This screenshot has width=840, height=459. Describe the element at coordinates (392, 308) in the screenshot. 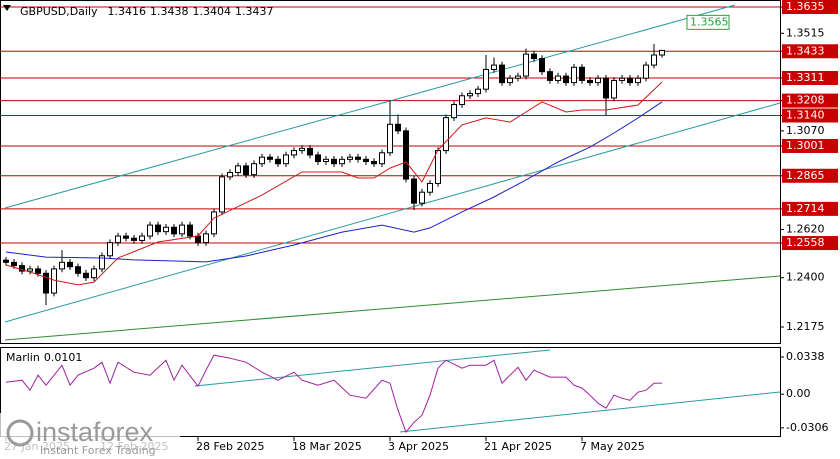

I see `support-line` at that location.